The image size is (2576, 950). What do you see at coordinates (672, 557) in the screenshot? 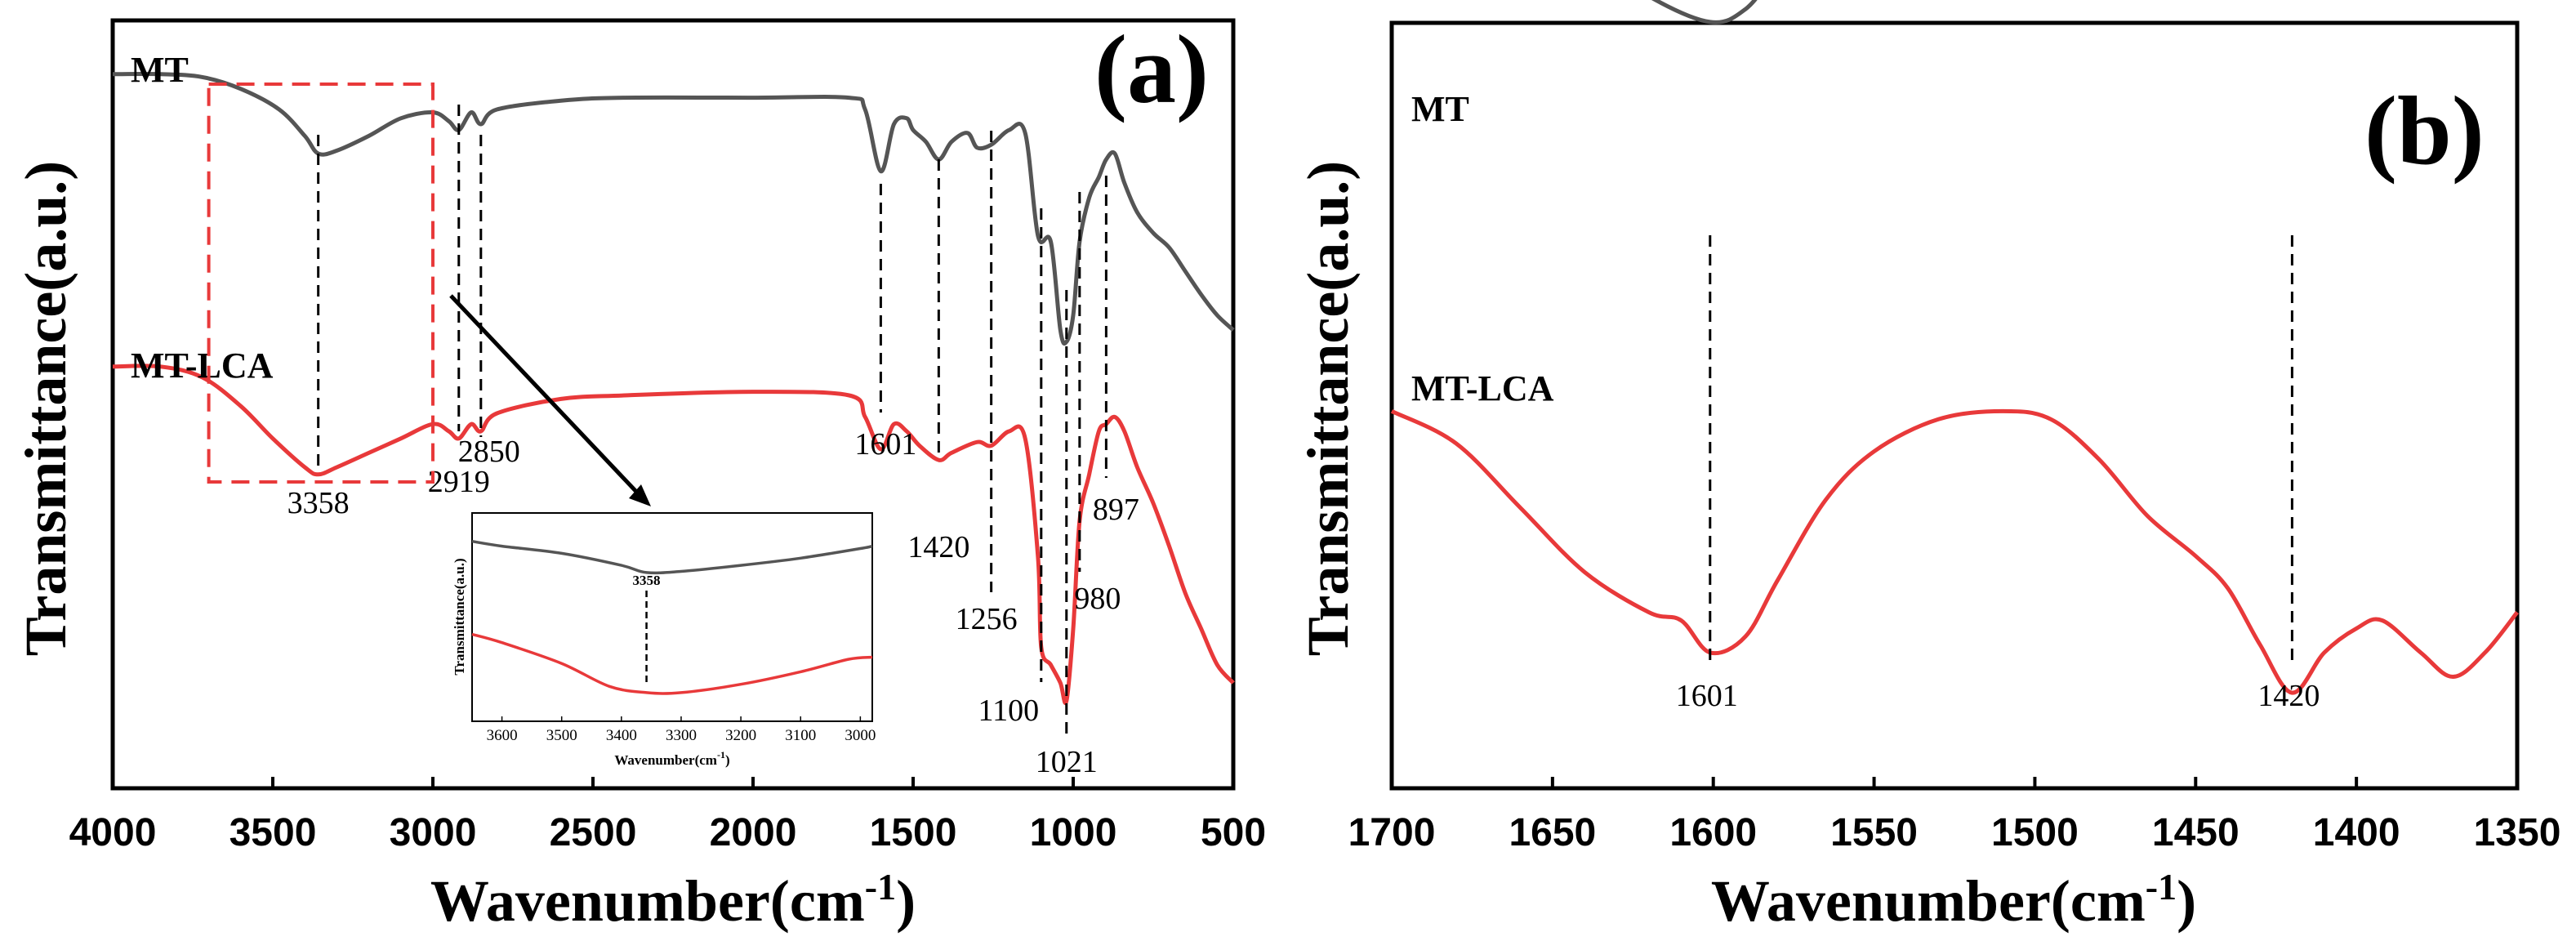
I see `inset-series-mt` at bounding box center [672, 557].